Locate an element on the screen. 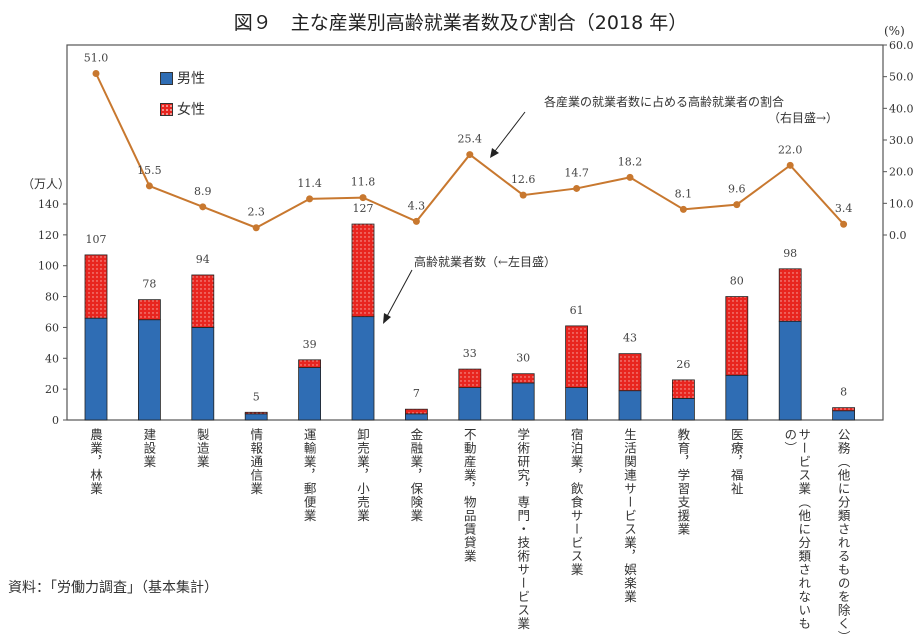 The width and height of the screenshot is (921, 644). category-label: 卸売業，小売業 is located at coordinates (362, 475).